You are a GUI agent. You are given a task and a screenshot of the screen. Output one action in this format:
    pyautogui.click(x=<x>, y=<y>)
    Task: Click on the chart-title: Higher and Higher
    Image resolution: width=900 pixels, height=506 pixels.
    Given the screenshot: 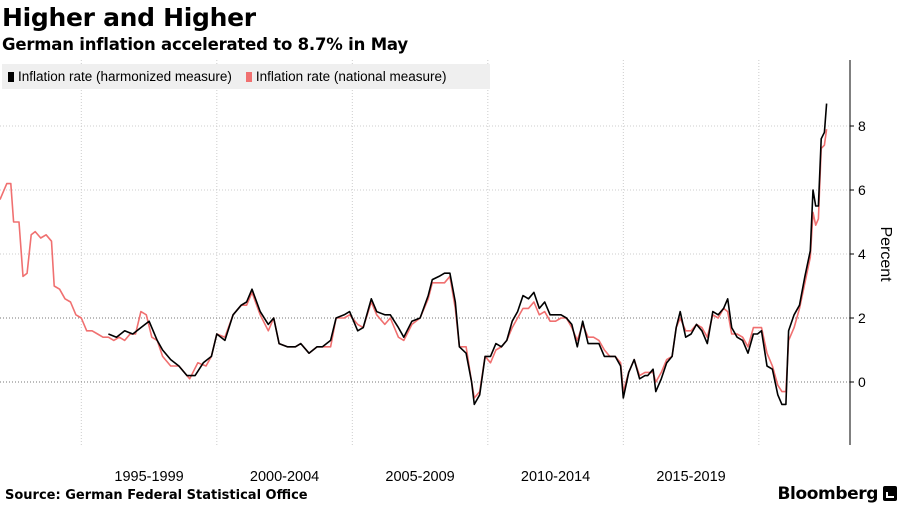 What is the action you would take?
    pyautogui.click(x=129, y=17)
    